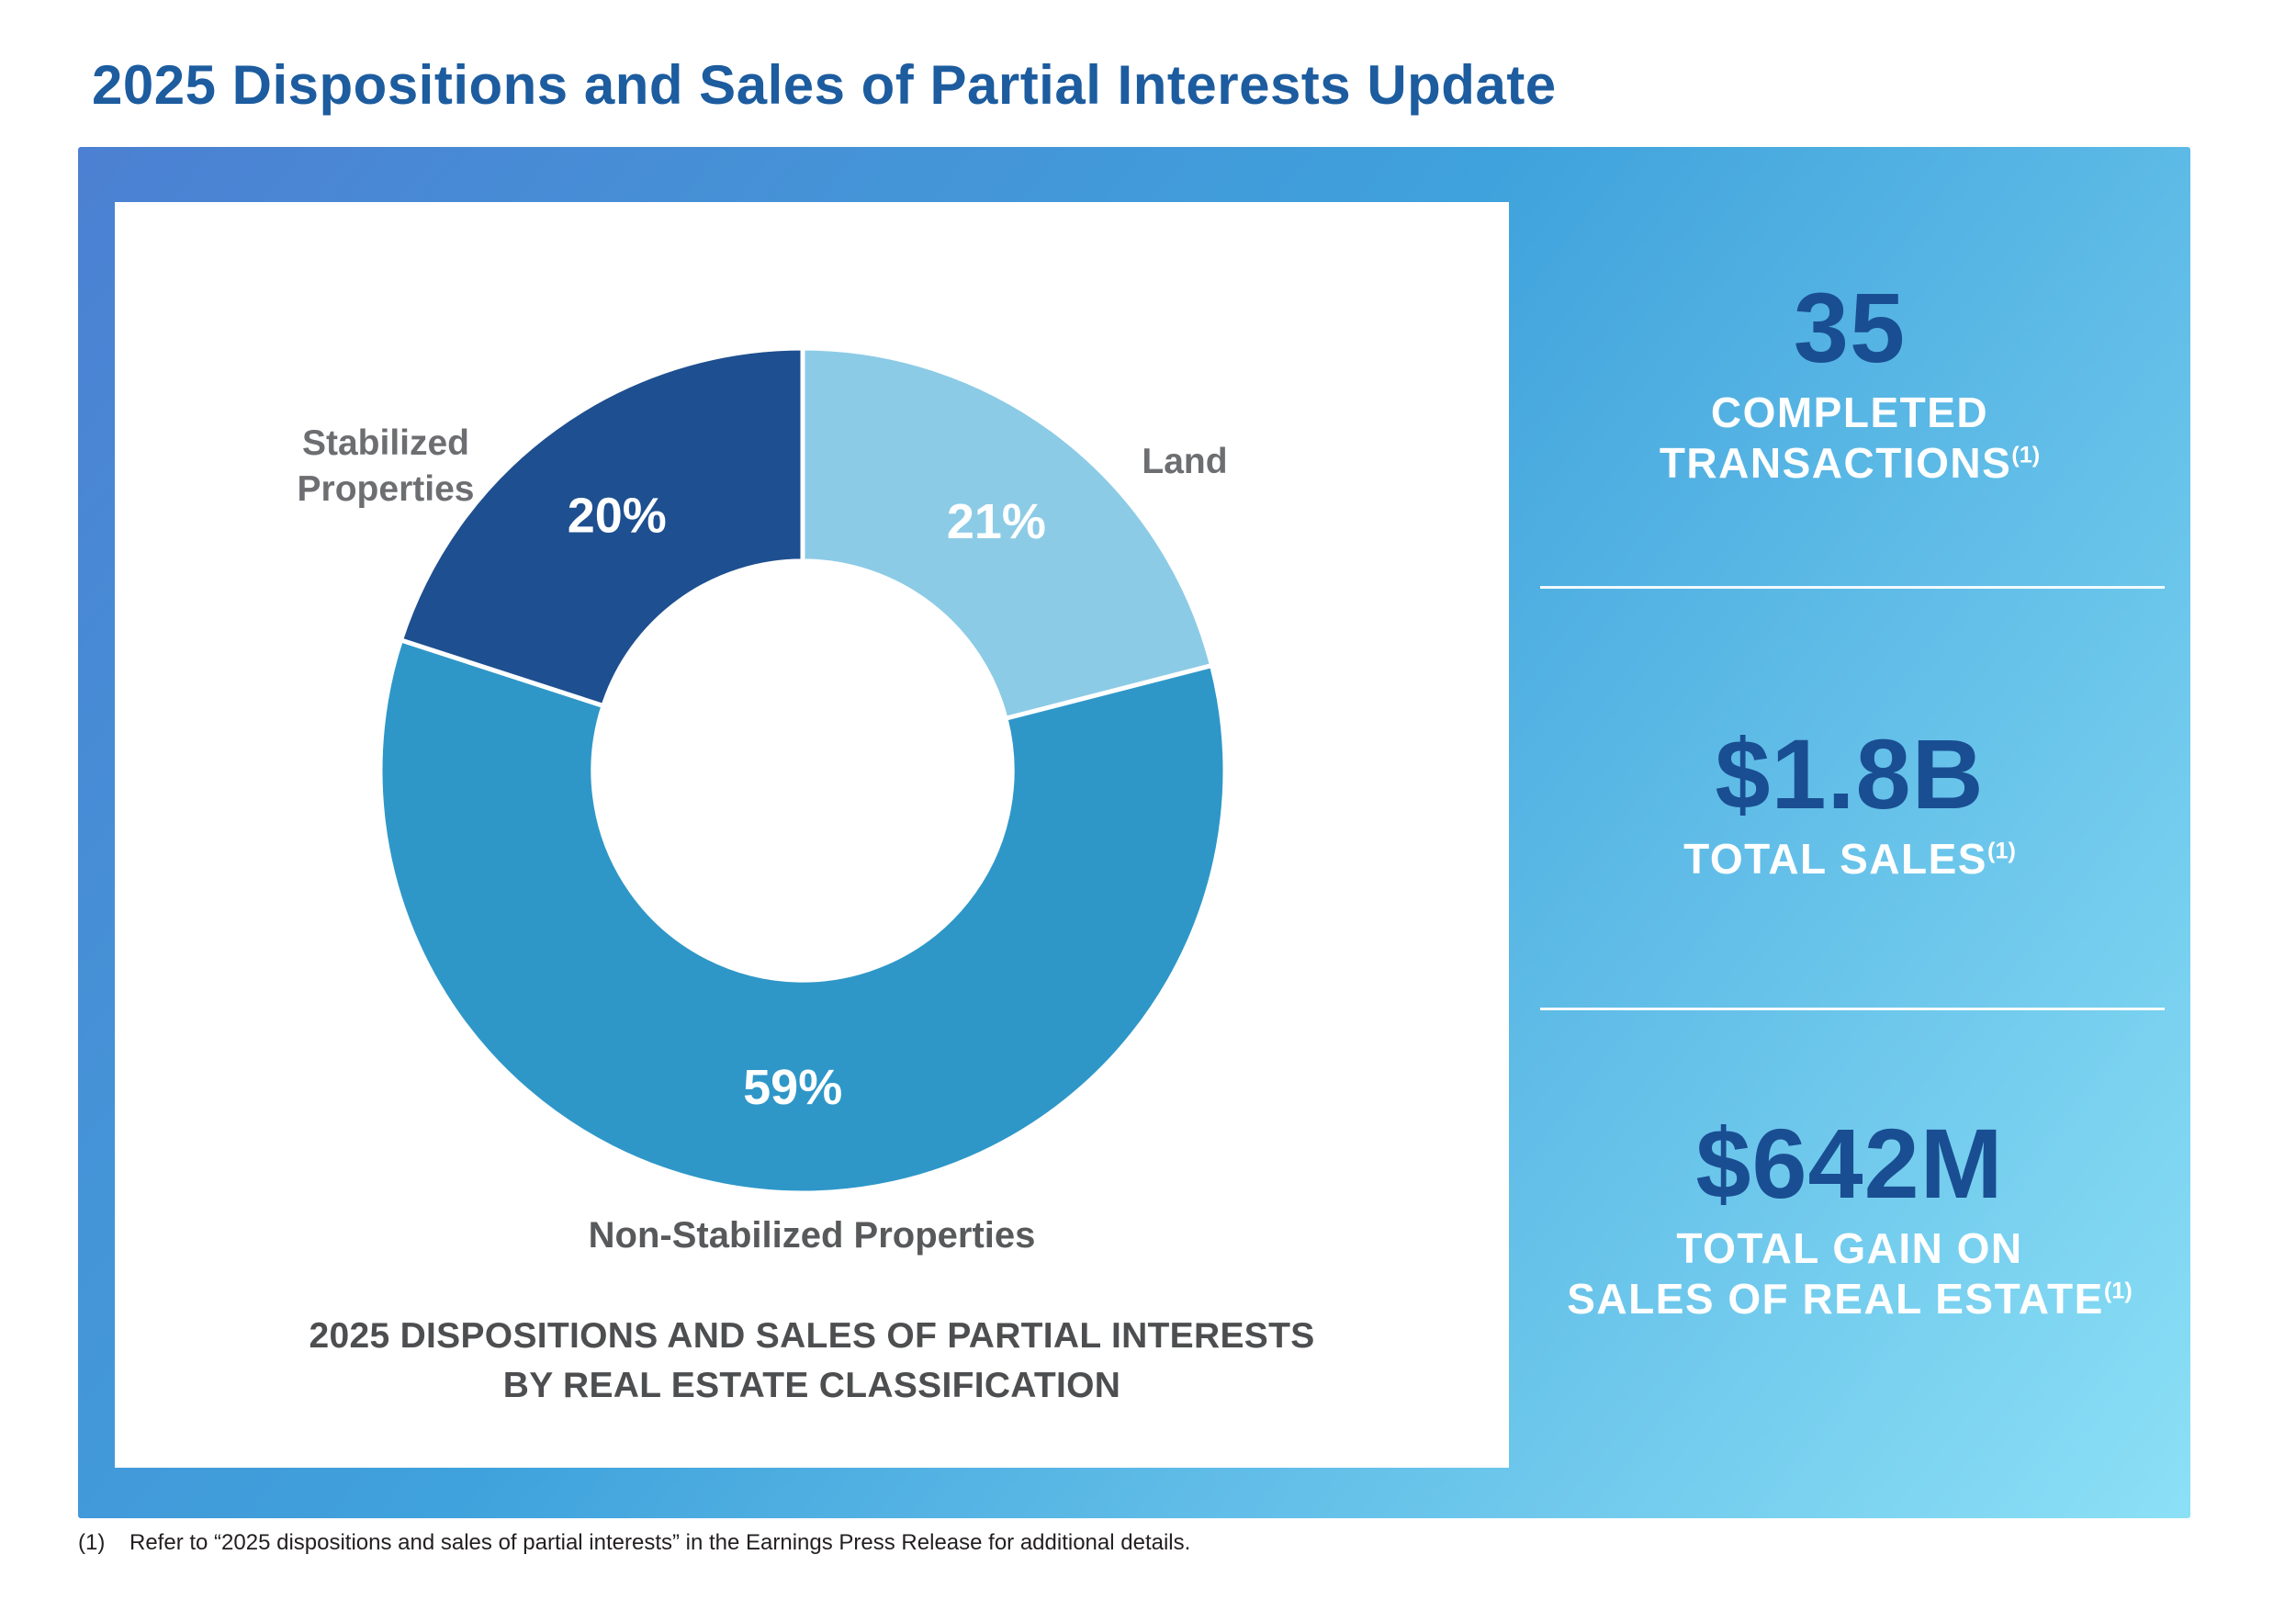 Image resolution: width=2296 pixels, height=1611 pixels. I want to click on stat-completed-transactions: 35 COMPLETED TRANSACTIONS(1), so click(1850, 381).